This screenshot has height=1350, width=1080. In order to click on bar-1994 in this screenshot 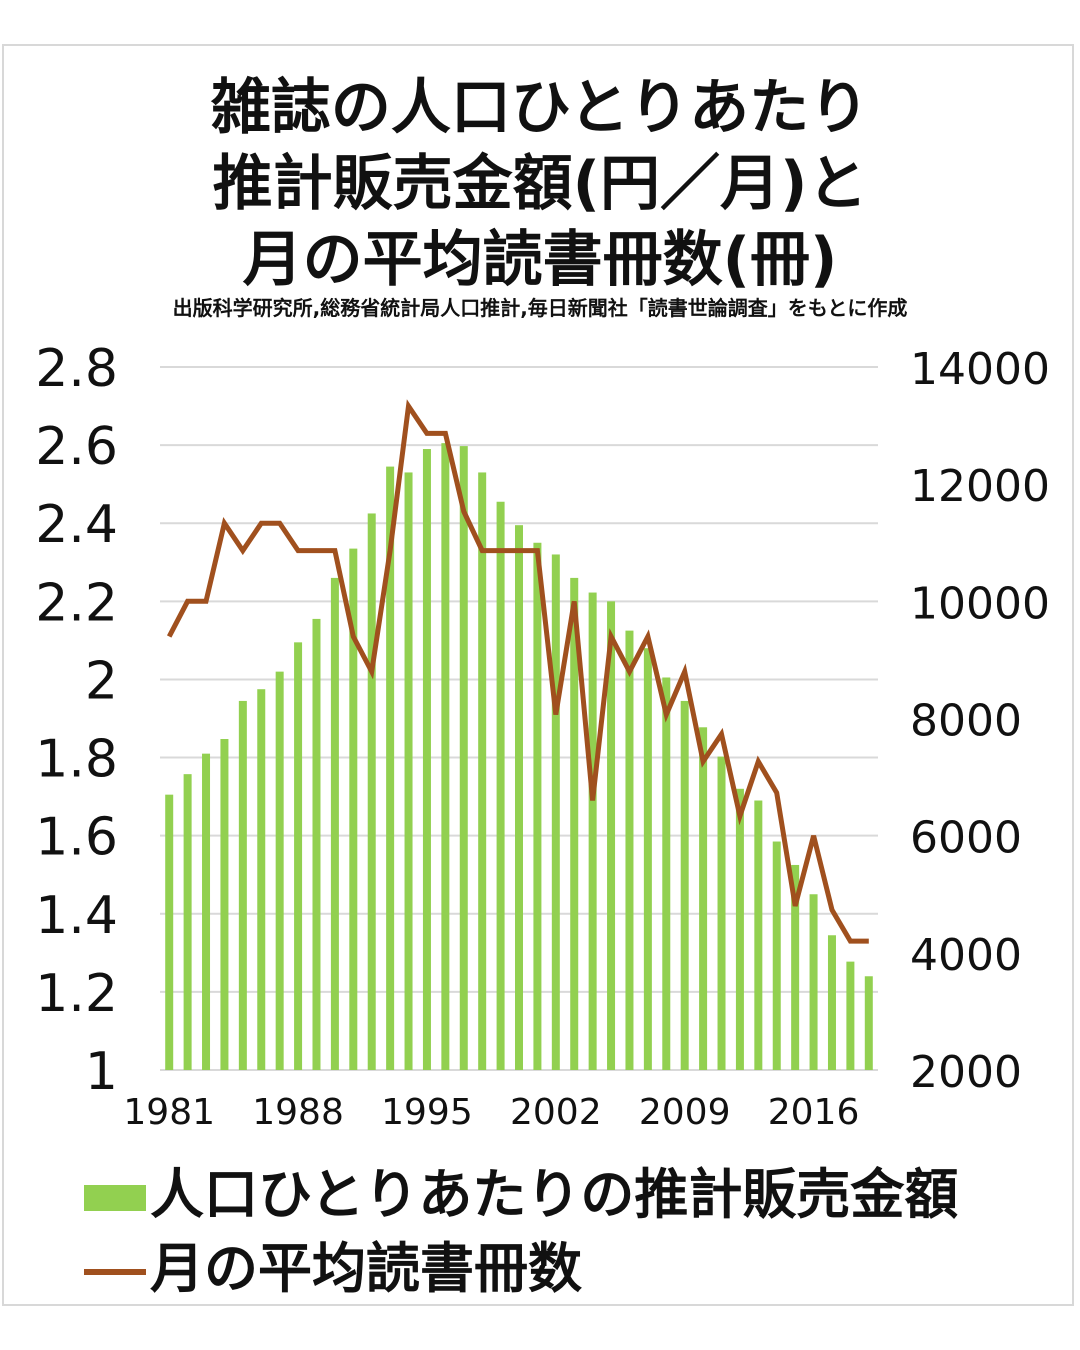, I will do `click(408, 771)`.